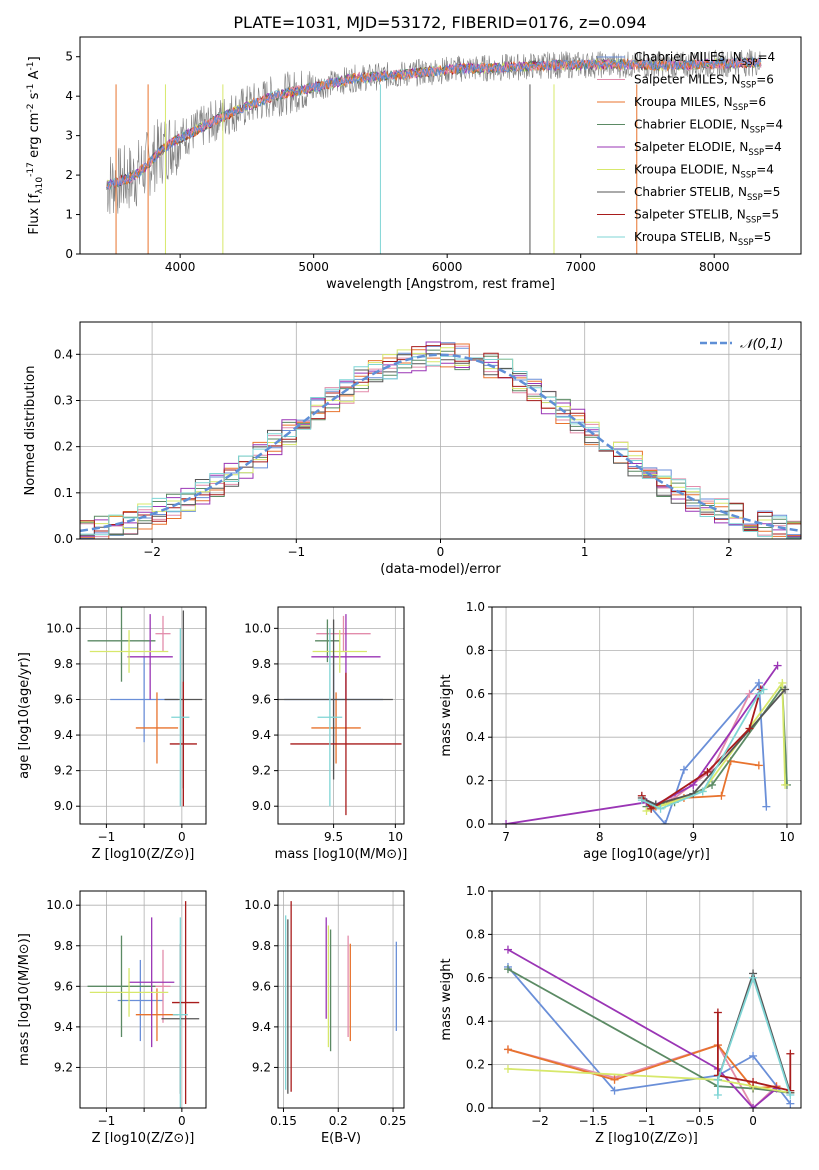 This screenshot has height=1170, width=819. Describe the element at coordinates (24, 999) in the screenshot. I see `y-axis-label: mass [log10(M/M⊙)]` at that location.